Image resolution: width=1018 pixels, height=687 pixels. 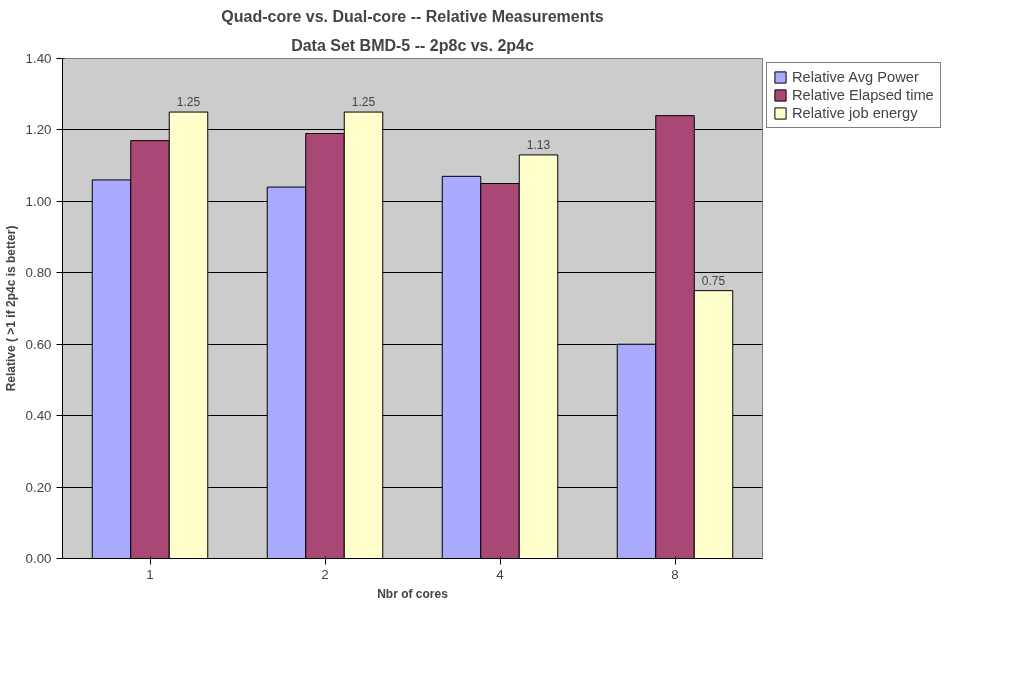 What do you see at coordinates (38, 416) in the screenshot?
I see `y-tick-label: 0.40` at bounding box center [38, 416].